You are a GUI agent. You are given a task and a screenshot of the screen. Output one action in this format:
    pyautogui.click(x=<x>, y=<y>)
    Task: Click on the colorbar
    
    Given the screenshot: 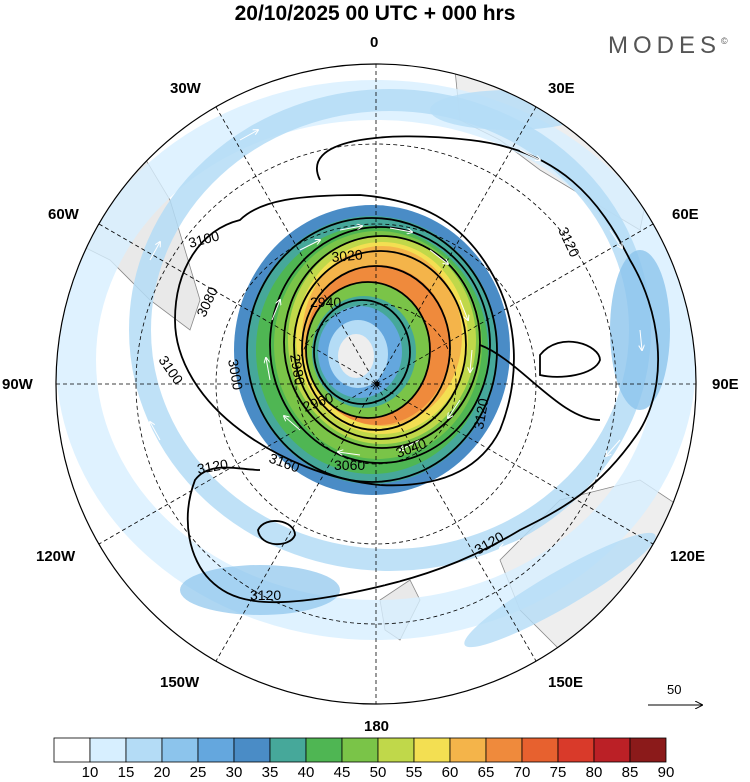 What is the action you would take?
    pyautogui.click(x=360, y=750)
    